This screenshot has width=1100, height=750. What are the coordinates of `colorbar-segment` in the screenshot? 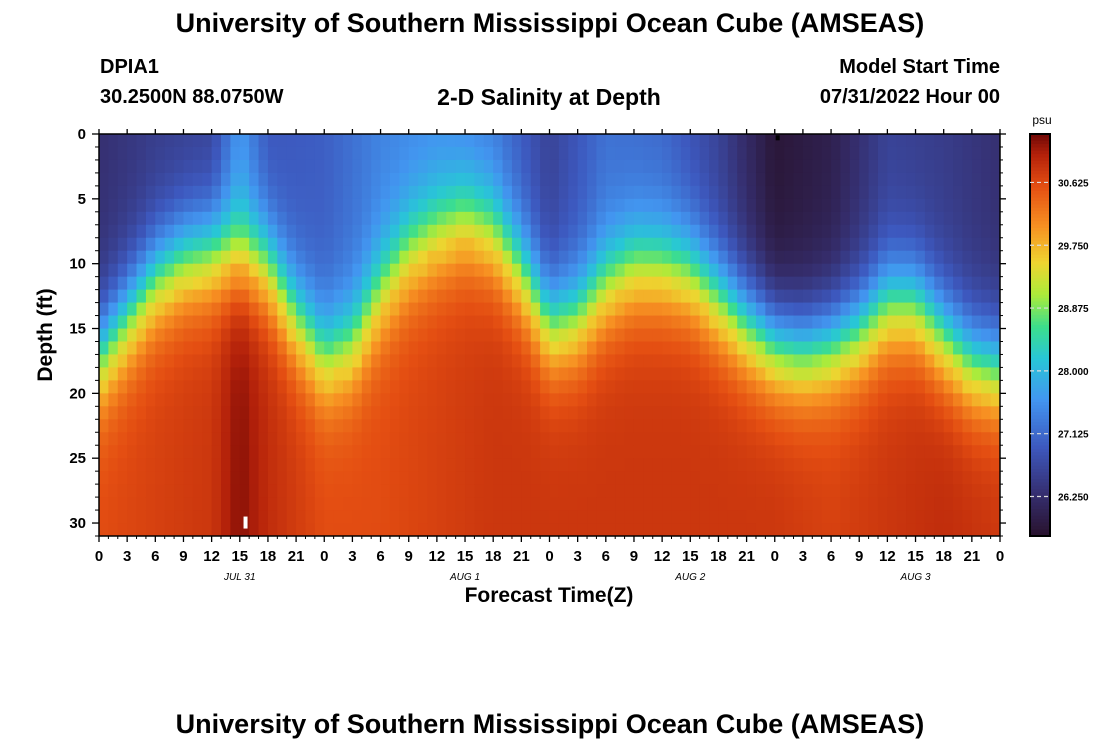 It's located at (1040, 481).